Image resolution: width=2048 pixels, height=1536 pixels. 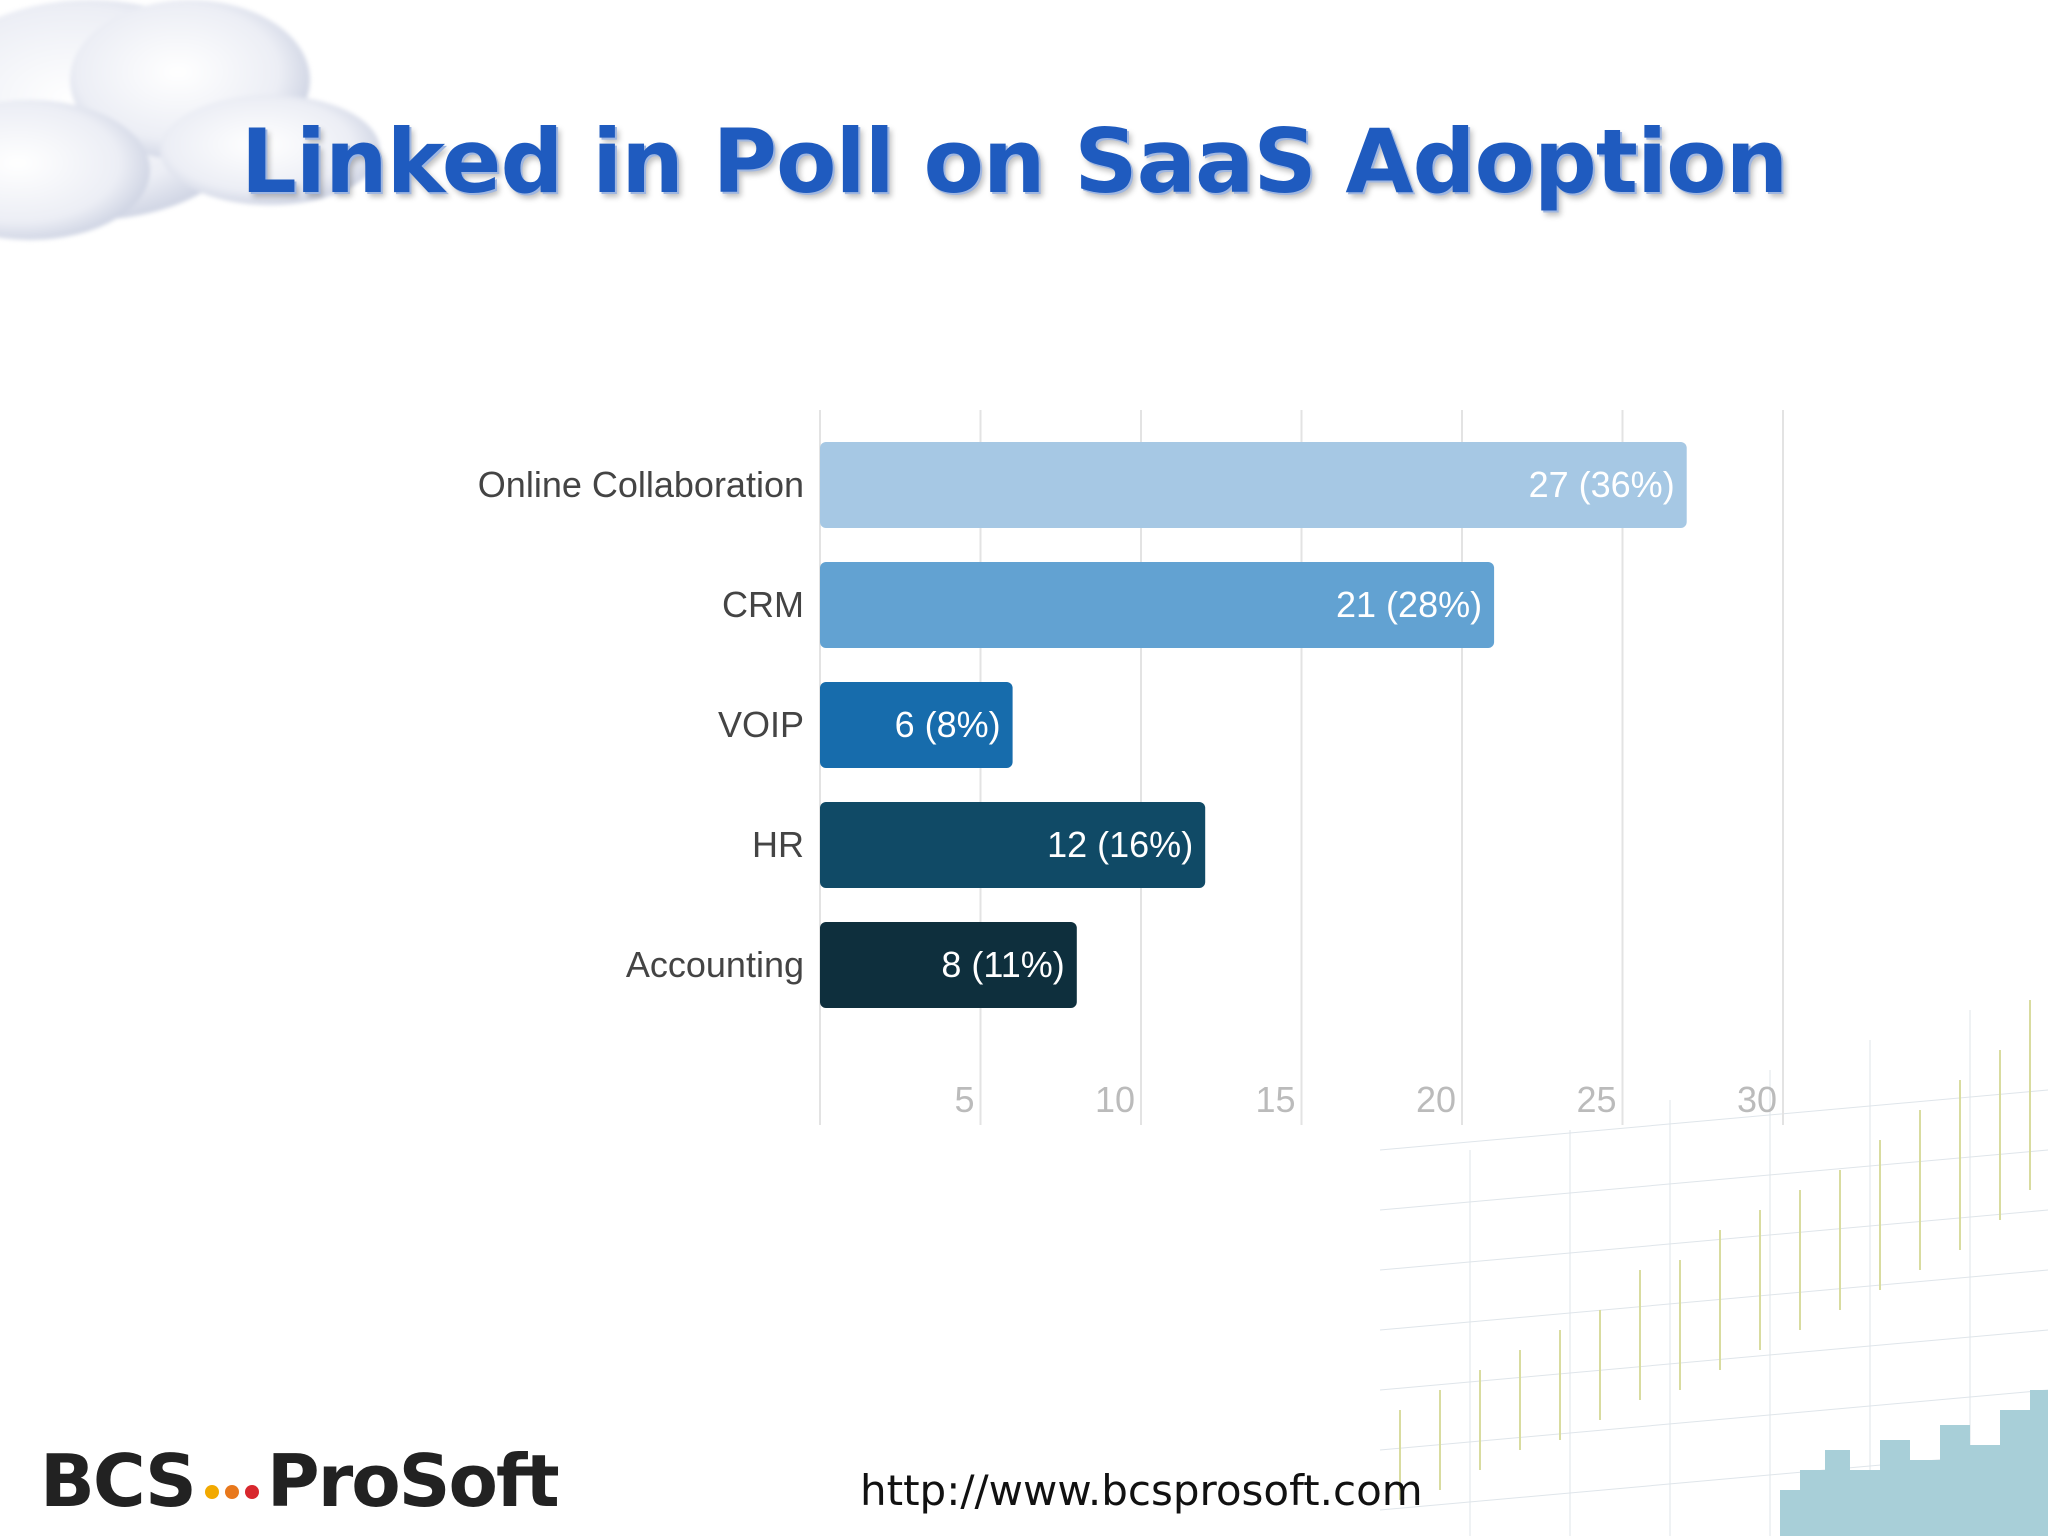 I want to click on value-labels: 27 (36%) 21 (28%) 6 (8%) 12 (16%) 8 (11%), so click(x=1285, y=724).